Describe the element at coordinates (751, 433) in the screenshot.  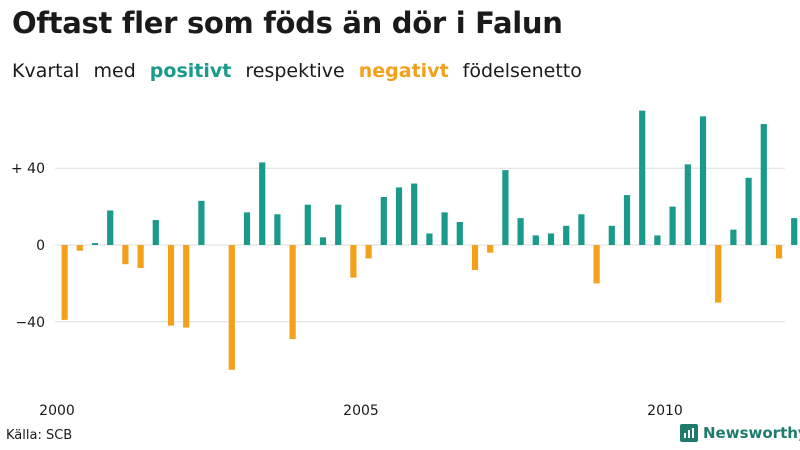
I see `brand-name: Newsworthy` at that location.